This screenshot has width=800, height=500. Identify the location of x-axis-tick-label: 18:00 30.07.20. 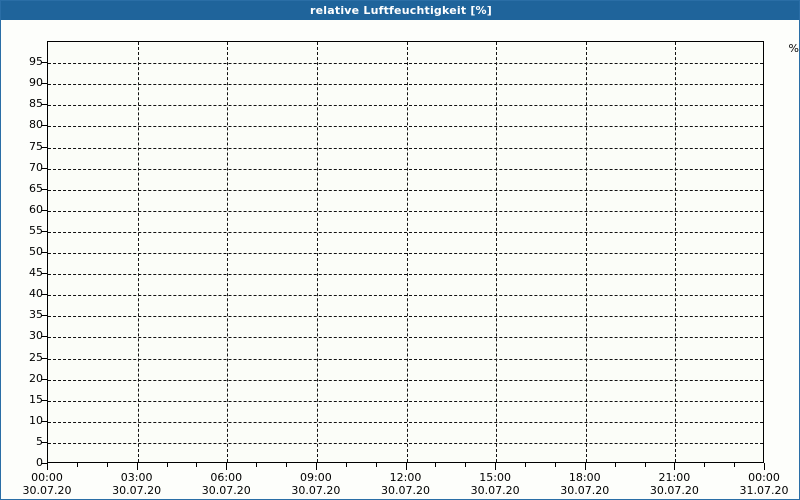
(585, 484).